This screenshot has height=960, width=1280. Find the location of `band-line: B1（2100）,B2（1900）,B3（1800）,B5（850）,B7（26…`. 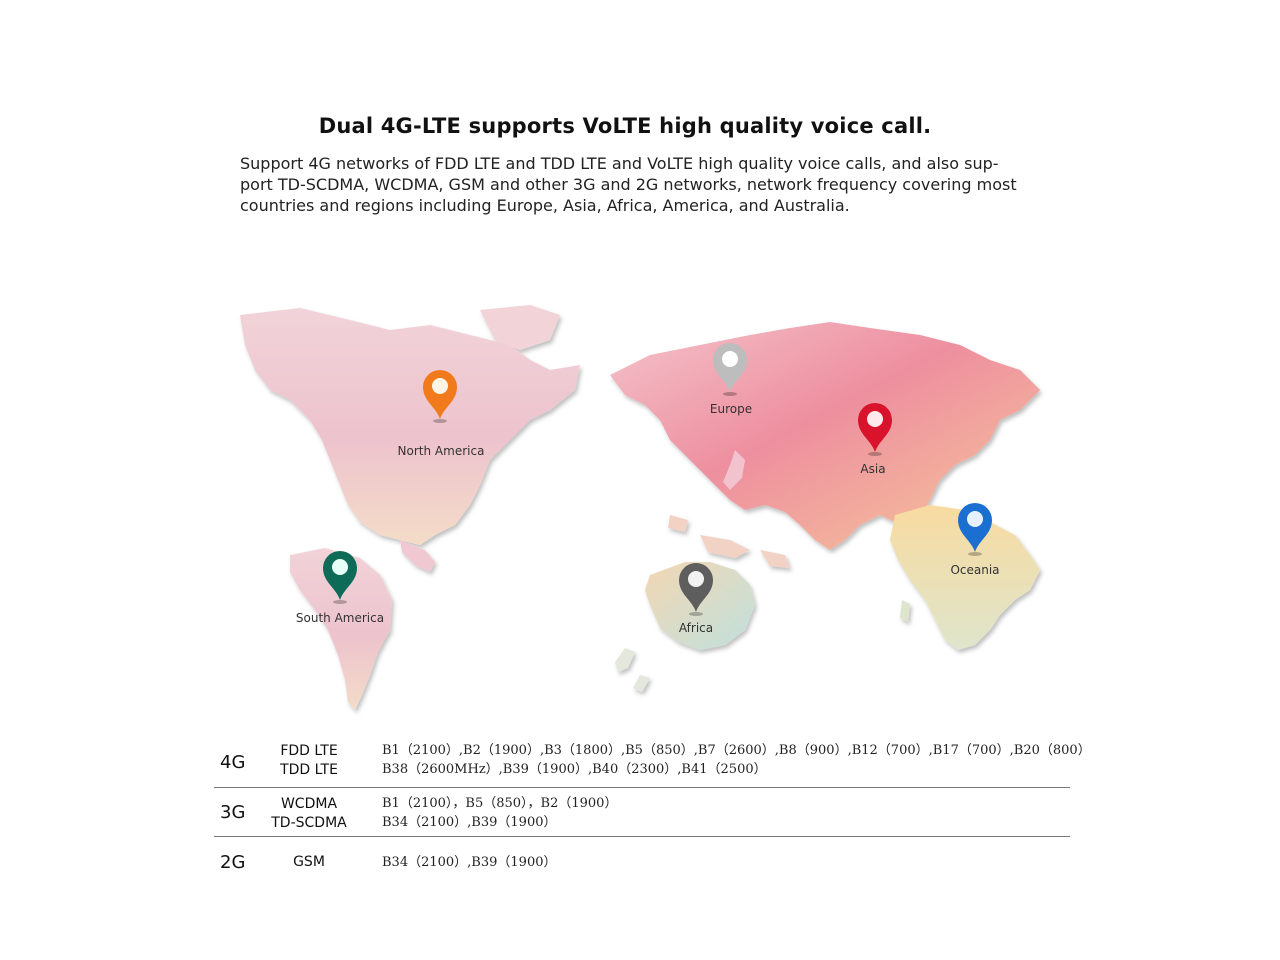

band-line: B1（2100）,B2（1900）,B3（1800）,B5（850）,B7（26… is located at coordinates (736, 750).